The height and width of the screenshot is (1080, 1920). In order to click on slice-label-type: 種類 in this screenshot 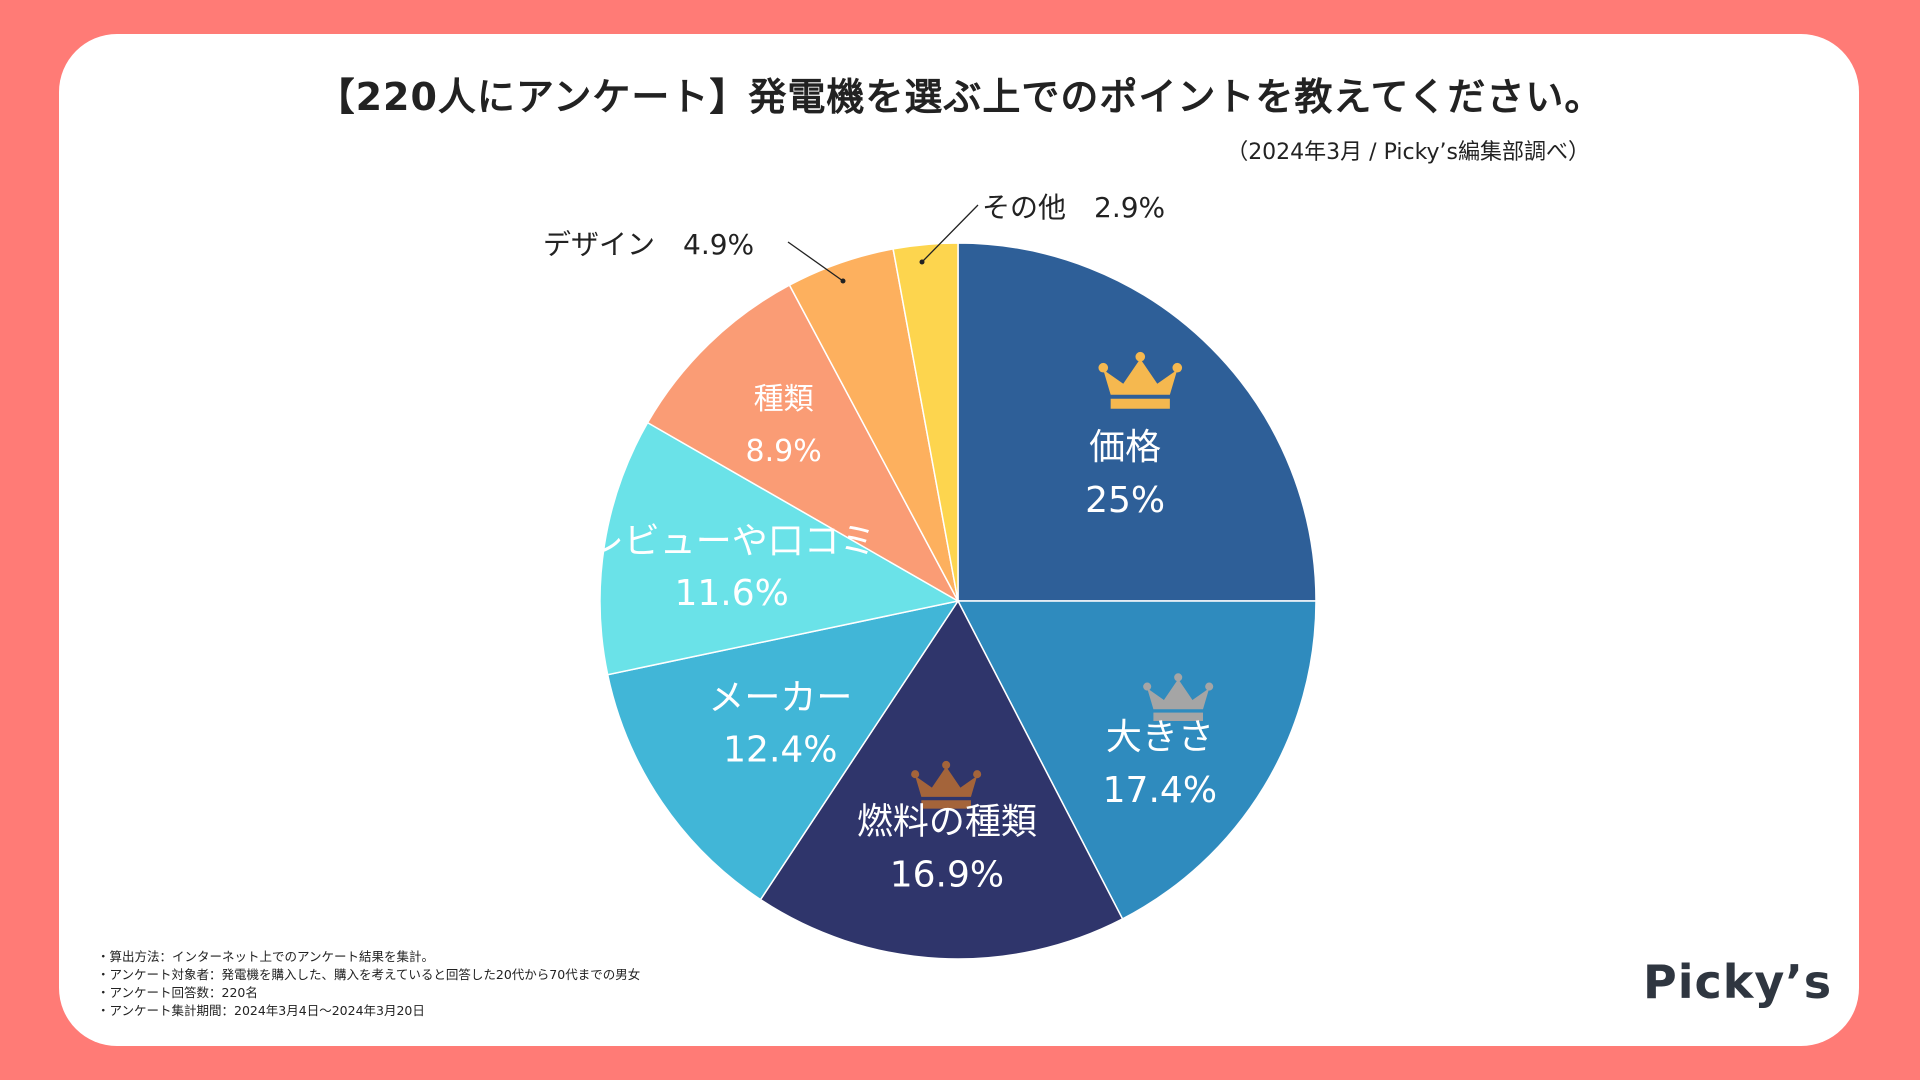, I will do `click(784, 399)`.